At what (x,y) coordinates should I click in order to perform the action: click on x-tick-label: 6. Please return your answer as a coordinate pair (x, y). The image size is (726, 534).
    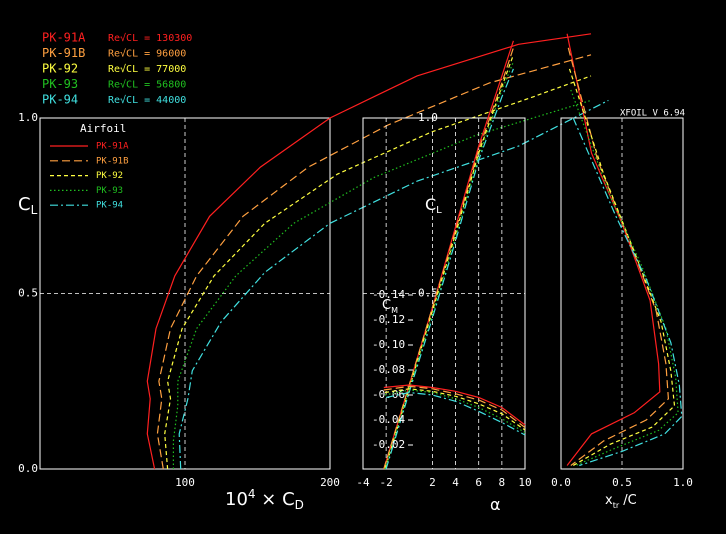
    Looking at the image, I should click on (478, 482).